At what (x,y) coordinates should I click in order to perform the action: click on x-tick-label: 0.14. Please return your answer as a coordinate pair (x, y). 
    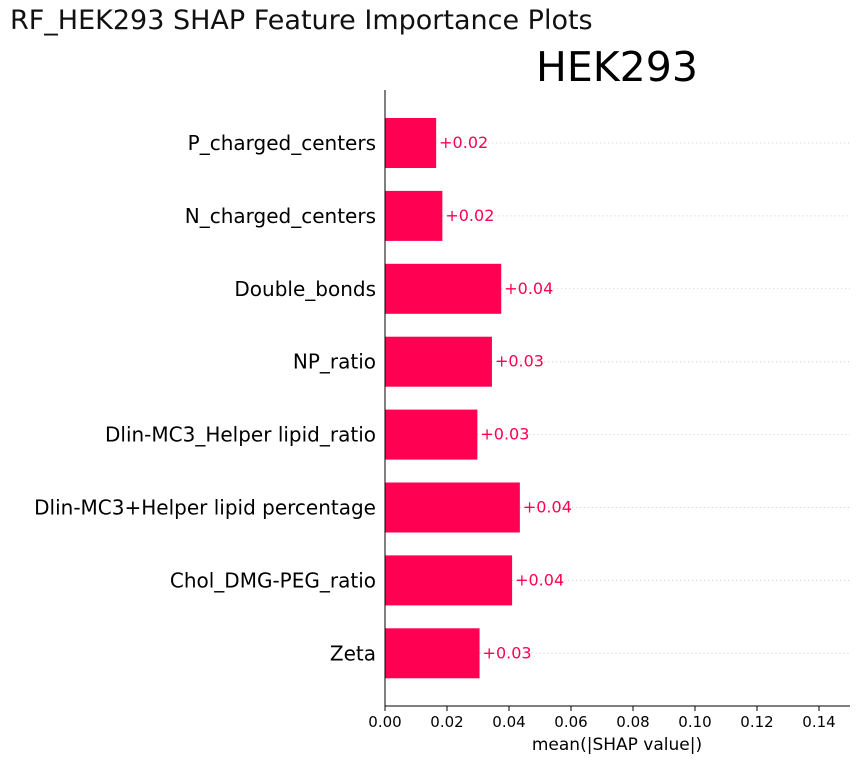
    Looking at the image, I should click on (818, 722).